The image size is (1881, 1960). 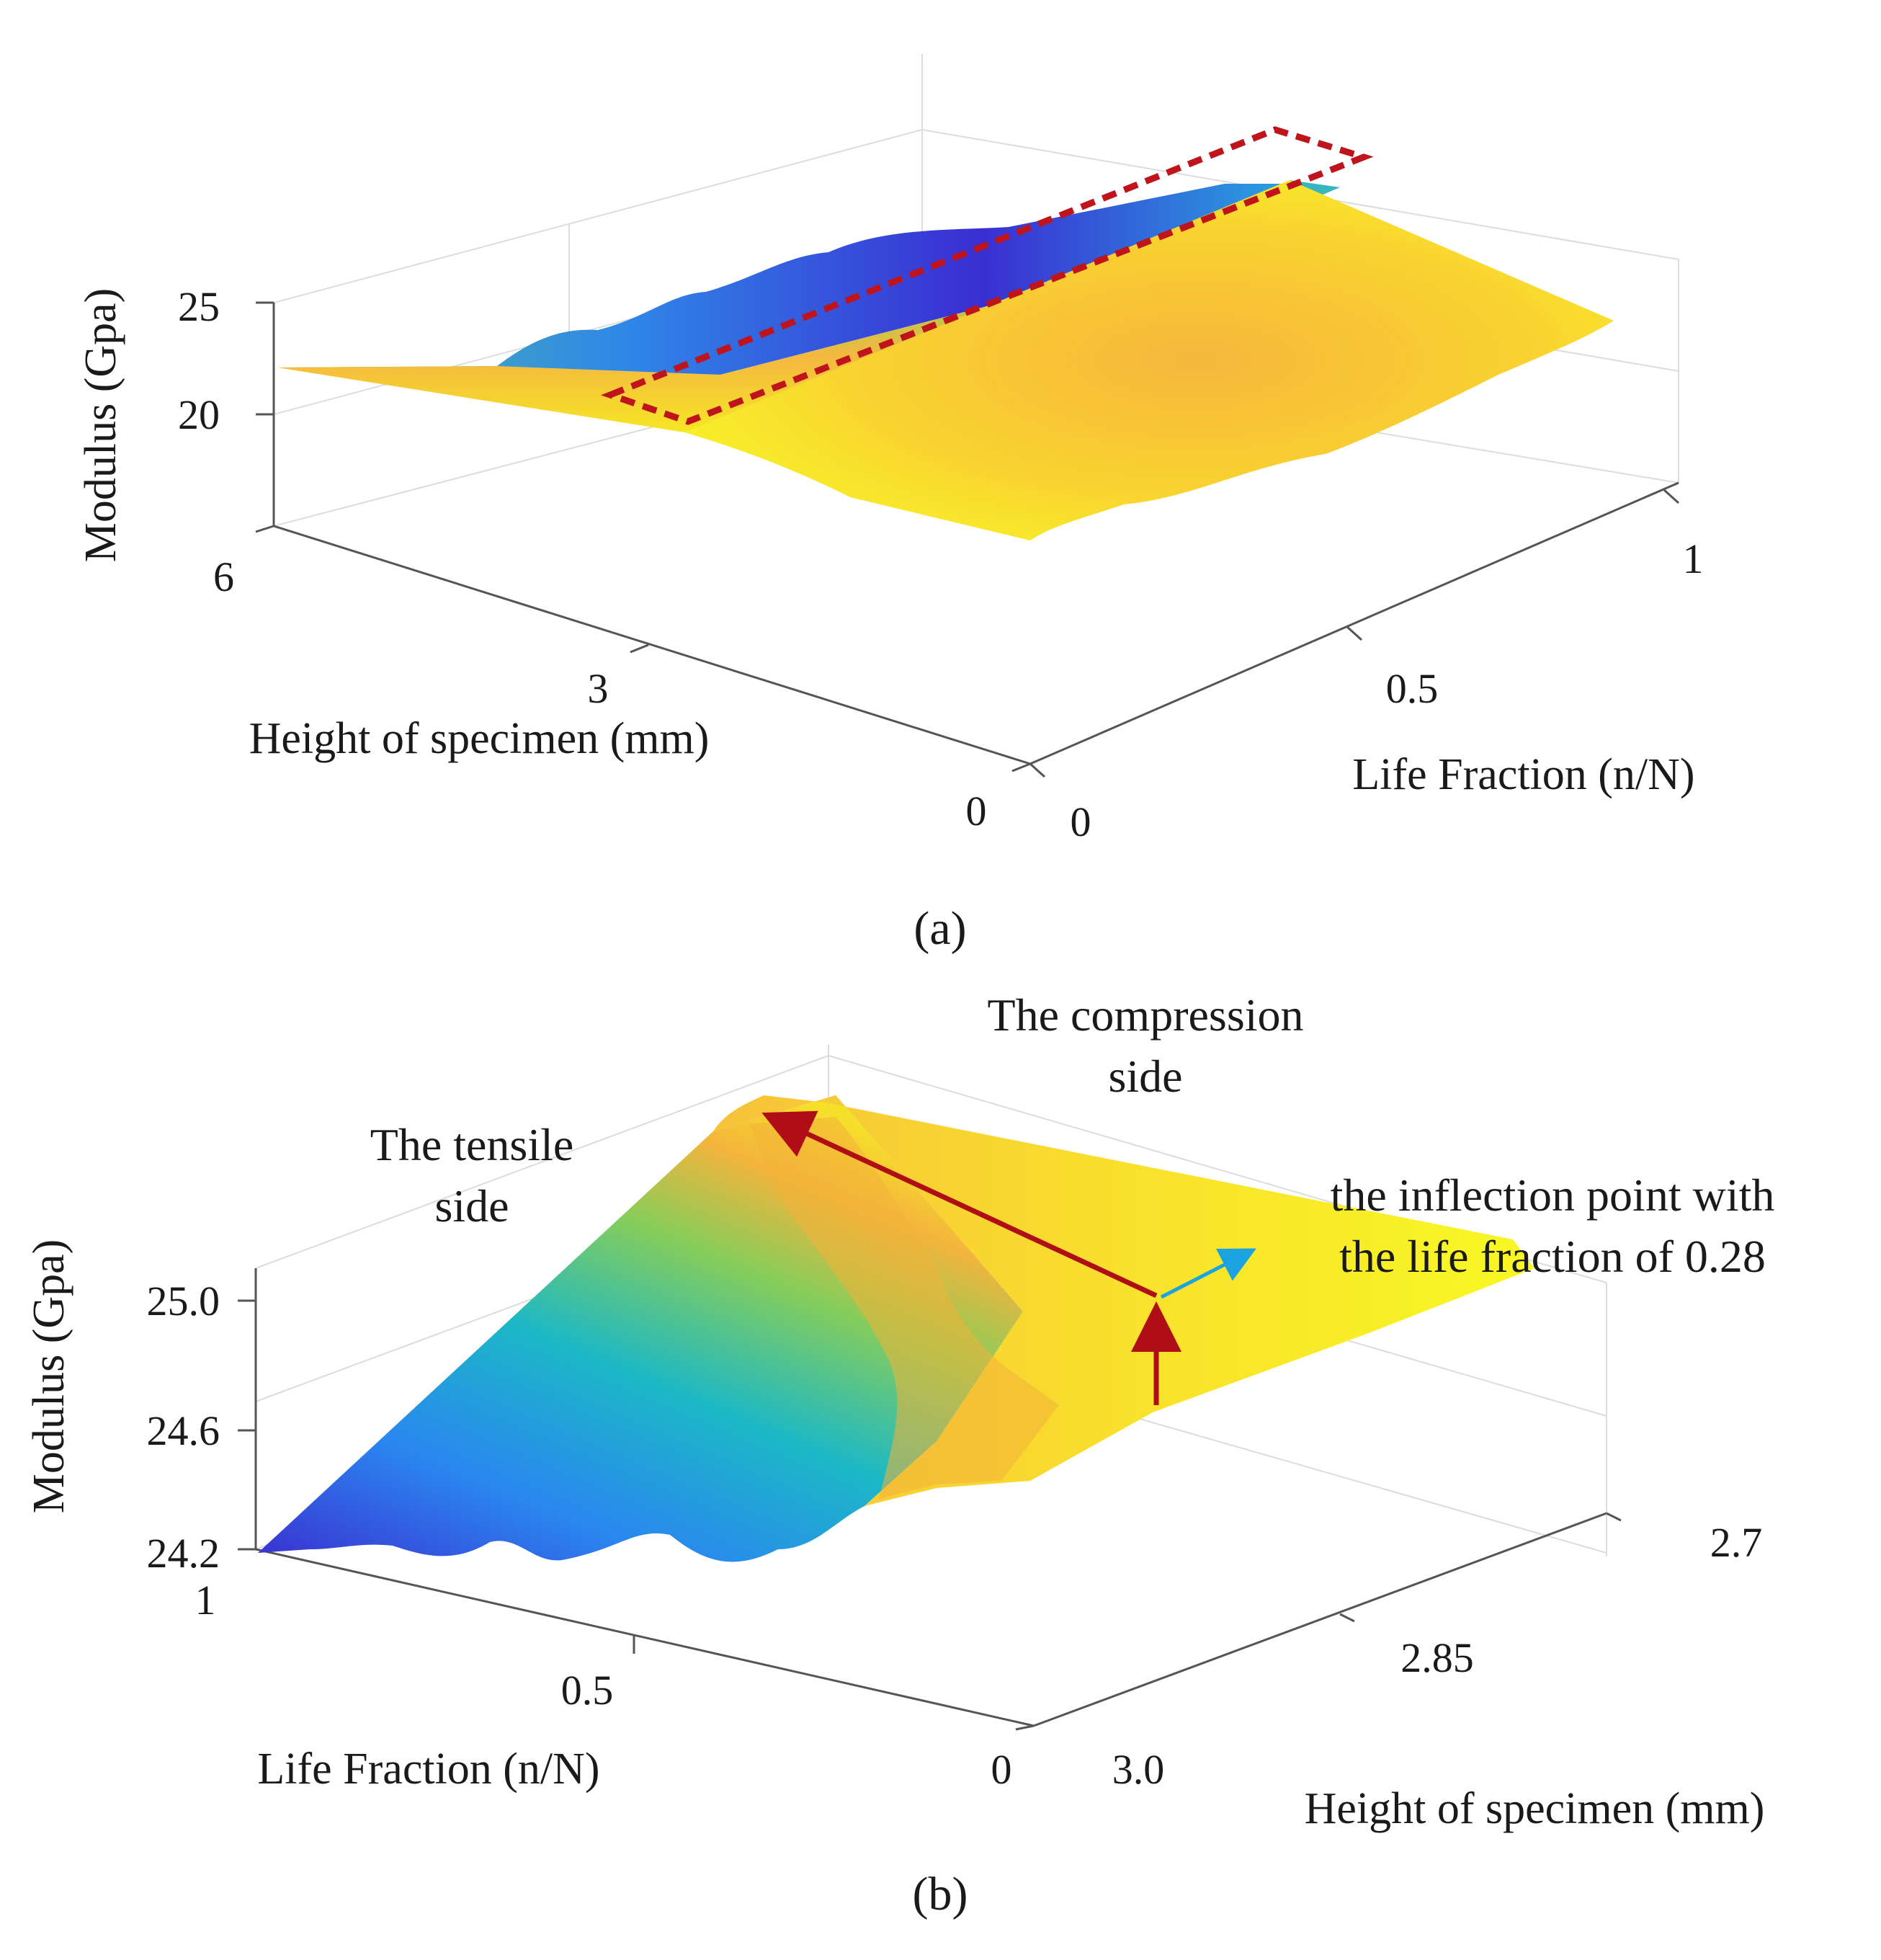 What do you see at coordinates (199, 306) in the screenshot?
I see `a-ztick-25: 25` at bounding box center [199, 306].